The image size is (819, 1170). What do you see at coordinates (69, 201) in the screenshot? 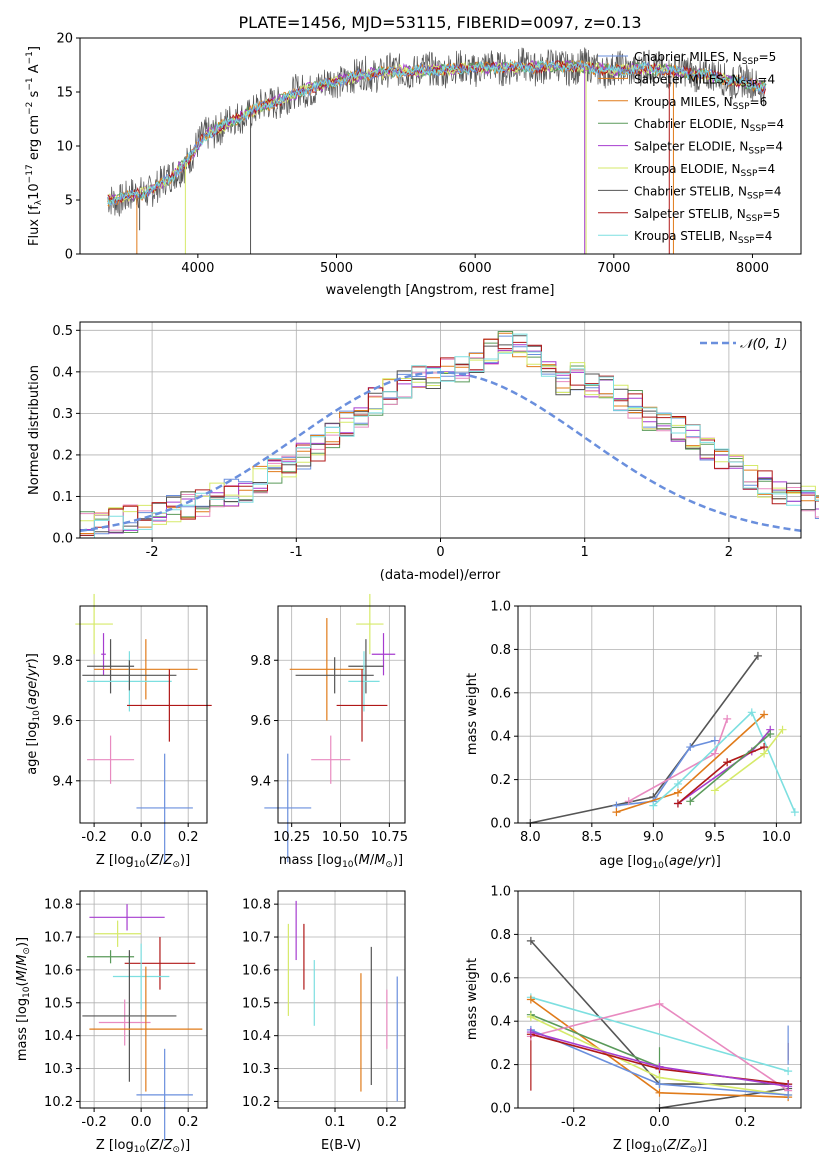
I see `y-tick-label: 5` at bounding box center [69, 201].